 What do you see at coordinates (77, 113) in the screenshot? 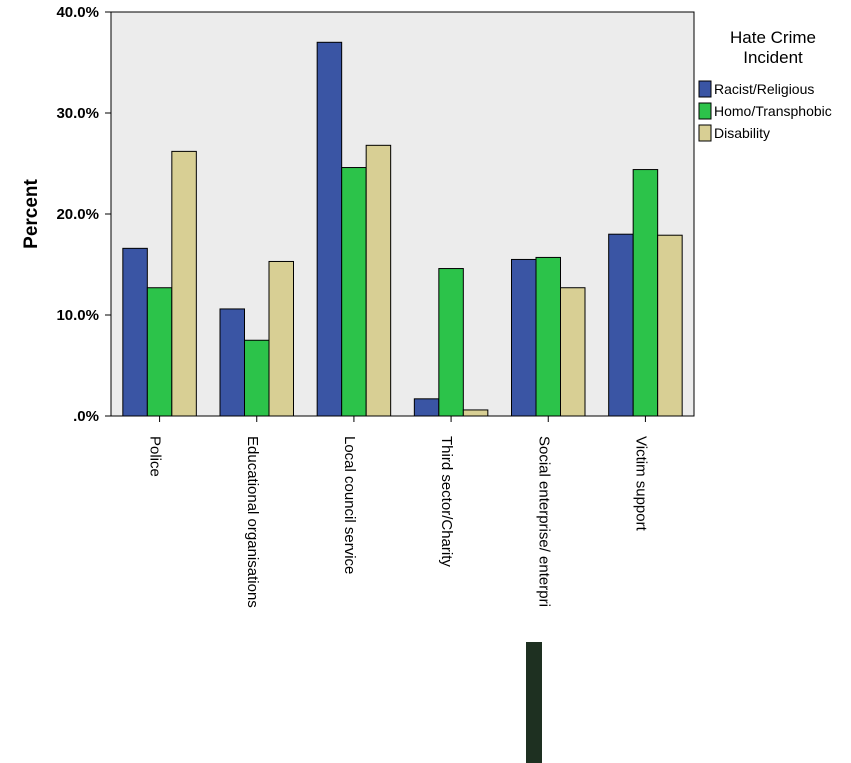
I see `y-tick-label: 30.0%` at bounding box center [77, 113].